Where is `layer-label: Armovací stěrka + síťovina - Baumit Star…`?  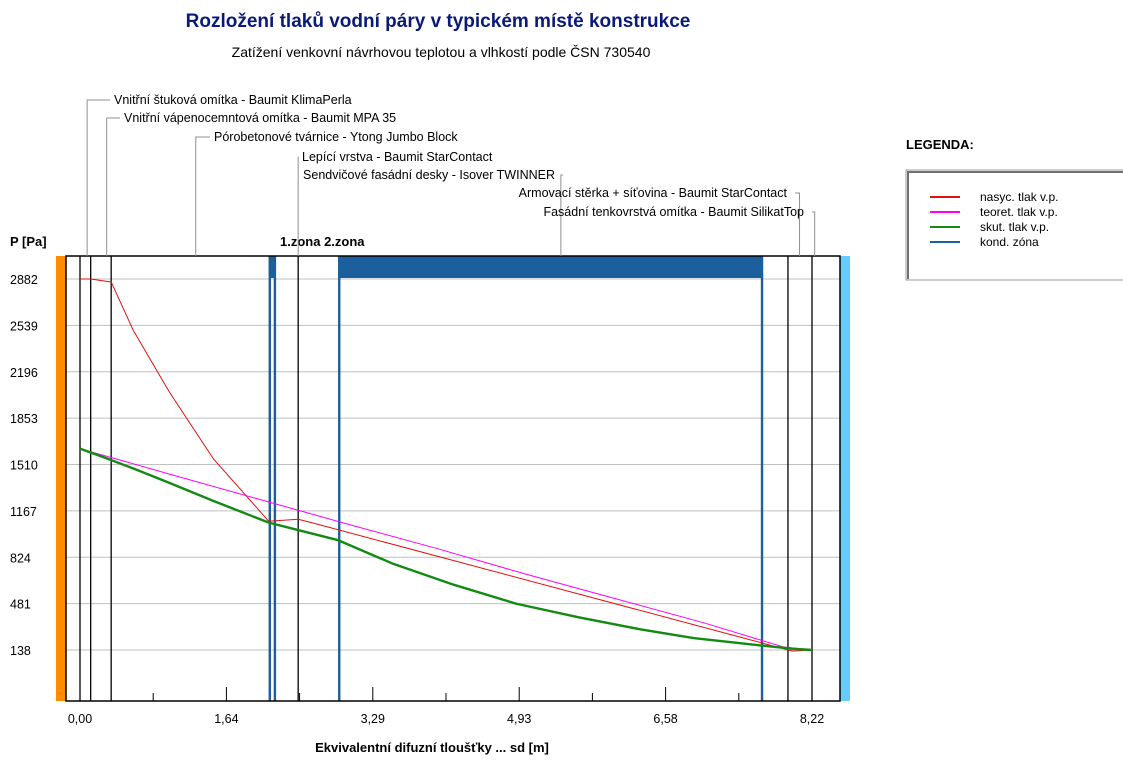
layer-label: Armovací stěrka + síťovina - Baumit Star… is located at coordinates (653, 193).